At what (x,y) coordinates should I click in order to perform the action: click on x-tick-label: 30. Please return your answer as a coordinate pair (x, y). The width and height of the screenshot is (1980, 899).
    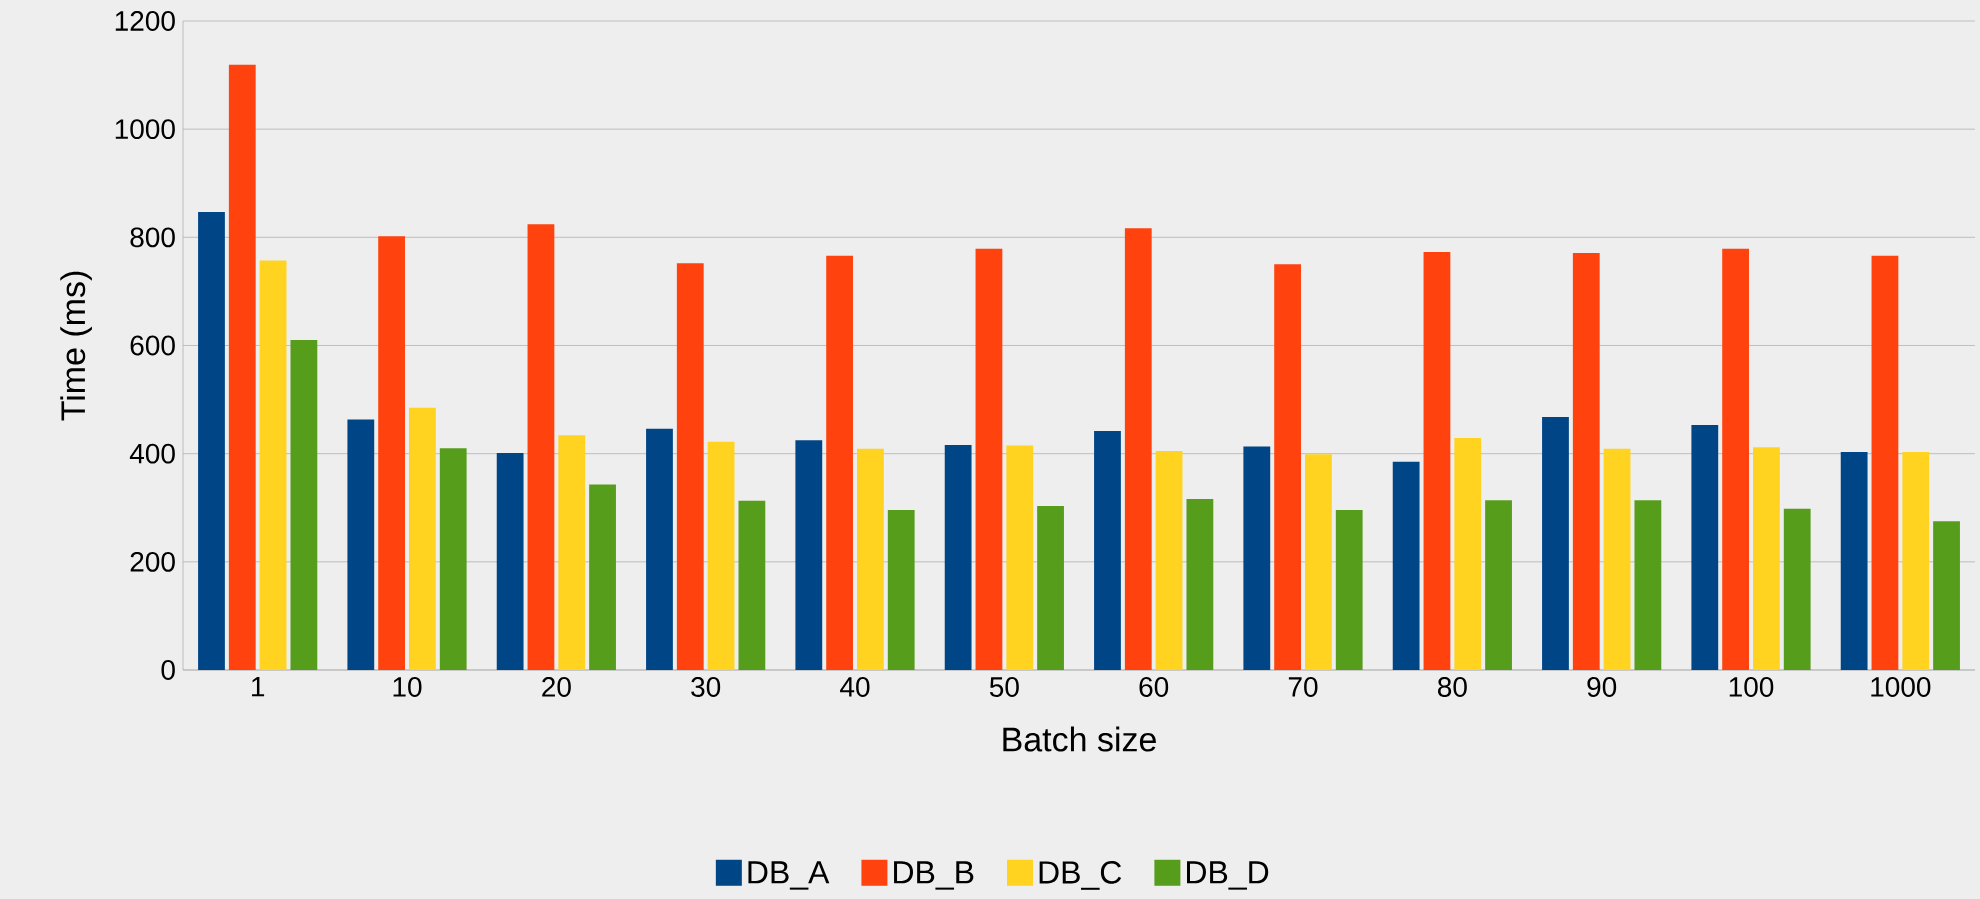
    Looking at the image, I should click on (706, 687).